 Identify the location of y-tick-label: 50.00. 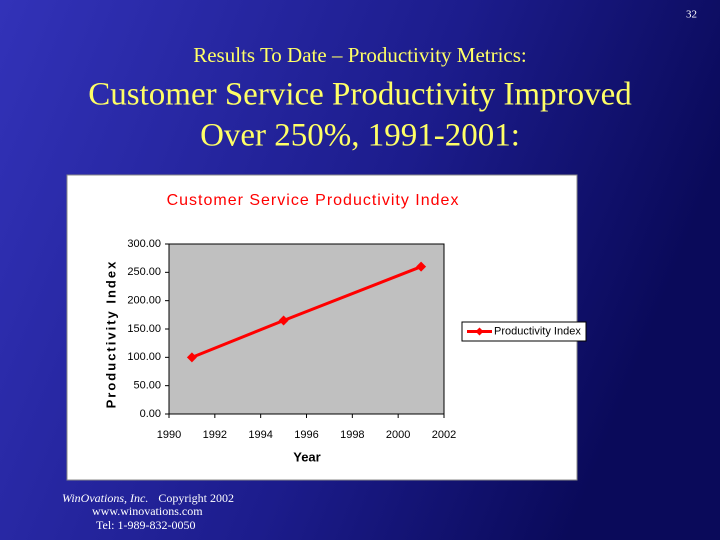
(147, 386).